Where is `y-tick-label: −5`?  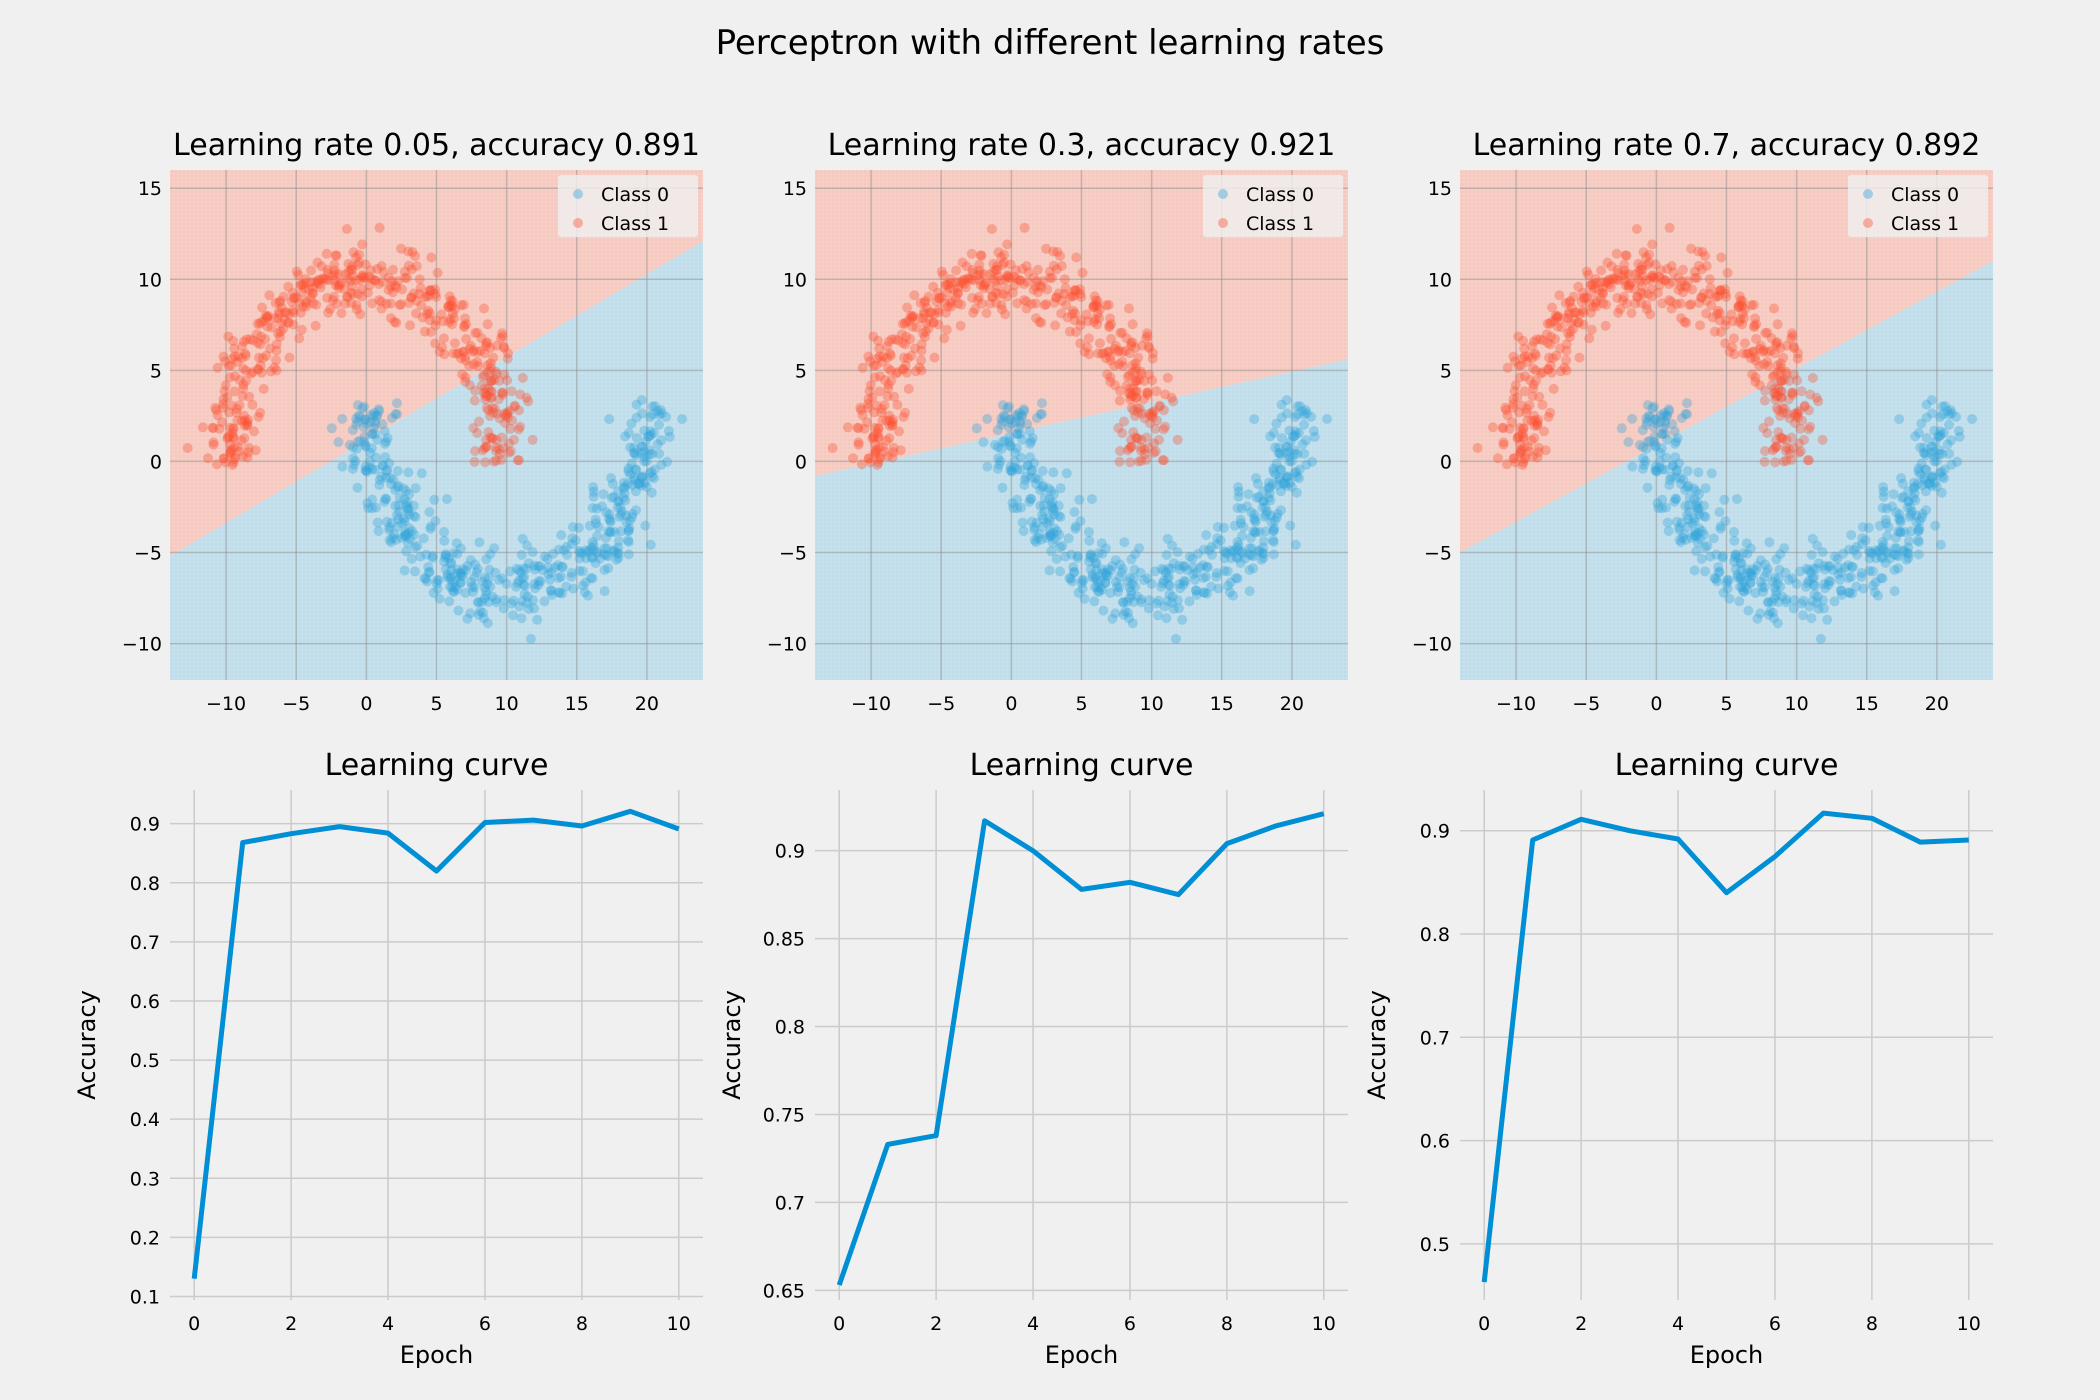
y-tick-label: −5 is located at coordinates (148, 554).